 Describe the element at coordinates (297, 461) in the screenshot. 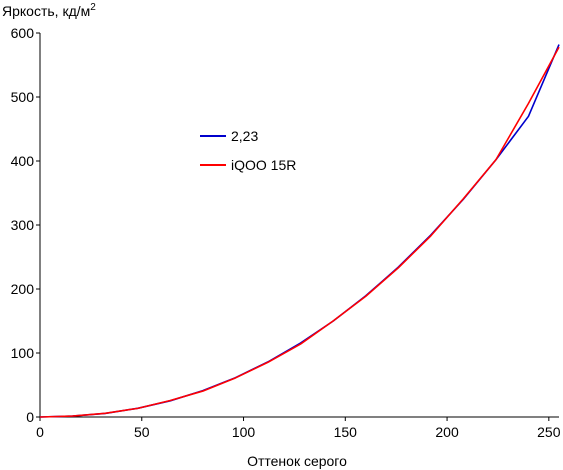

I see `x-axis-title: Оттенок серого` at that location.